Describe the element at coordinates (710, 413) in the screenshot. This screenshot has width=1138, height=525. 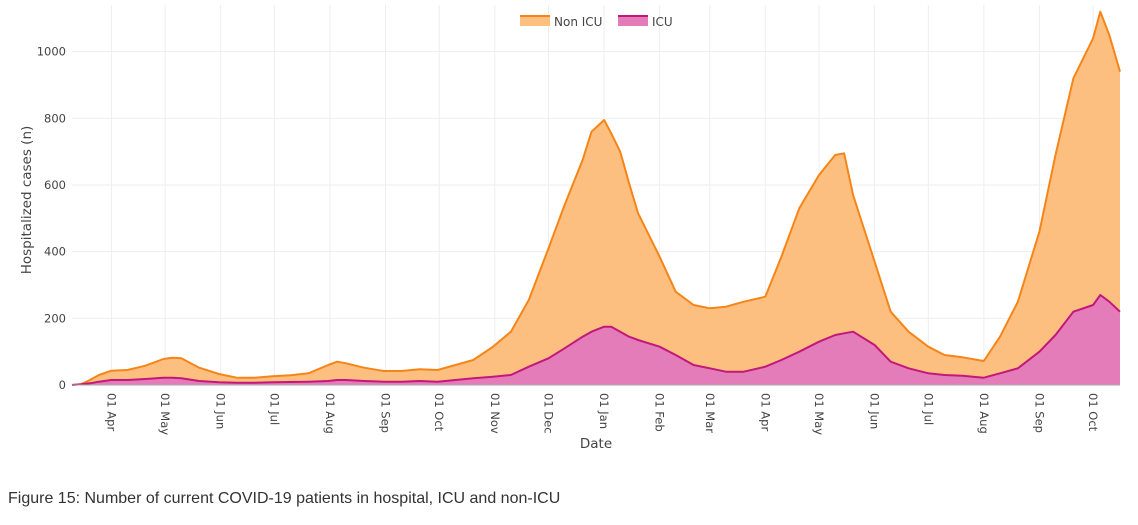
I see `x-tick-label: 01 Mar` at that location.